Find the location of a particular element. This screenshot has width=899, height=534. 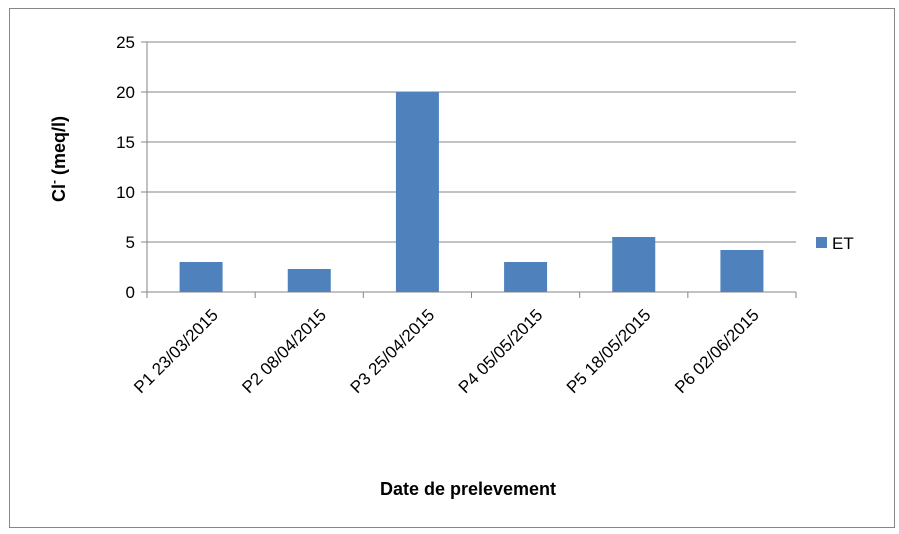

y-axis-title-unit: (meq/l) is located at coordinates (59, 148).